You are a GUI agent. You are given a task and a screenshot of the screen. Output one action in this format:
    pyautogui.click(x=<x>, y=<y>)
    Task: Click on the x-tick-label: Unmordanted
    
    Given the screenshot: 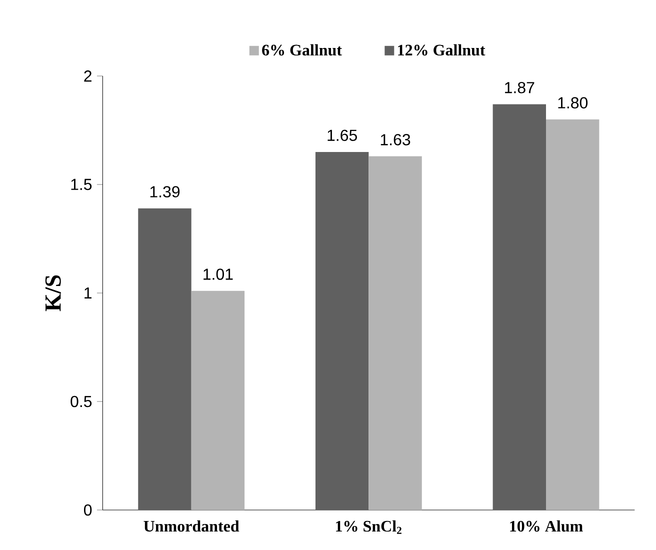 What is the action you would take?
    pyautogui.click(x=192, y=526)
    